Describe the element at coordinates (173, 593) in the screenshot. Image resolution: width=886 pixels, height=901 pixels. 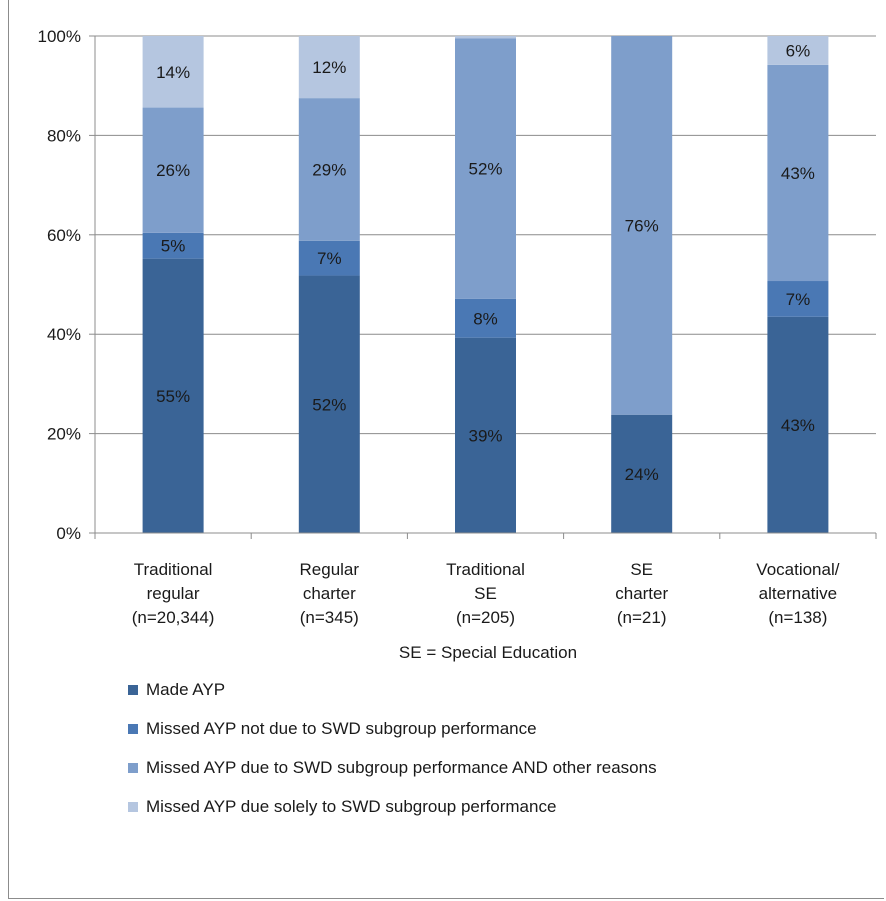
I see `x-tick-label: regular` at that location.